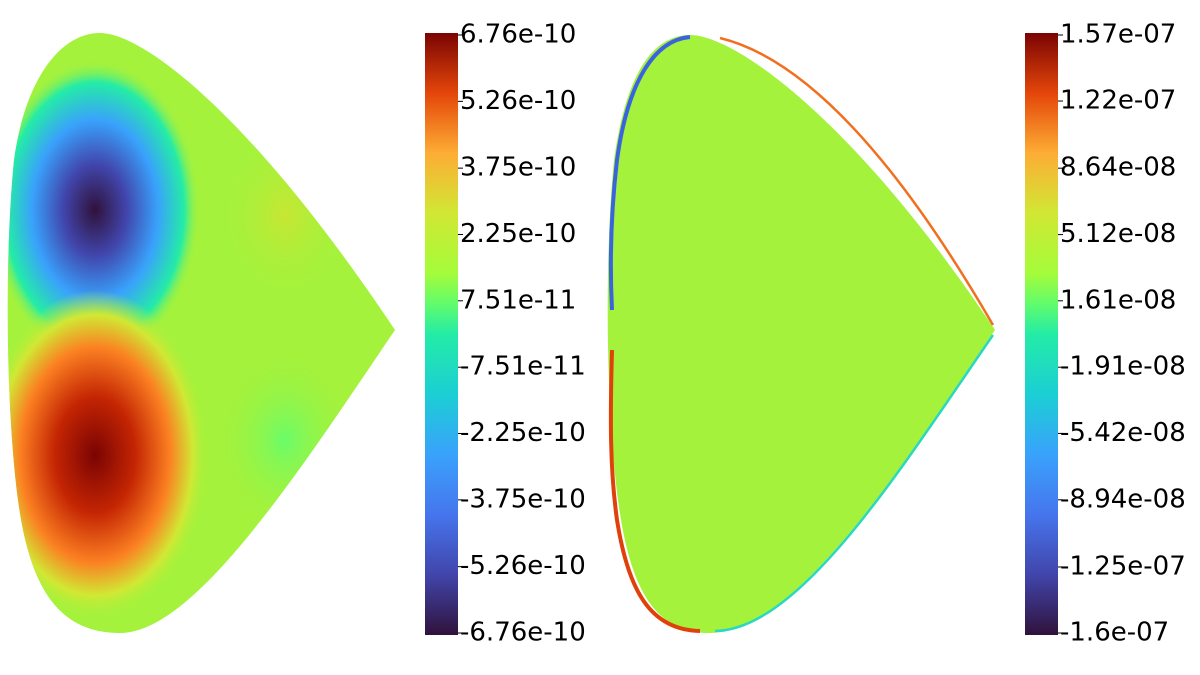 The height and width of the screenshot is (675, 1200). I want to click on colorbar-tick-label: 1.22e-07, so click(1118, 101).